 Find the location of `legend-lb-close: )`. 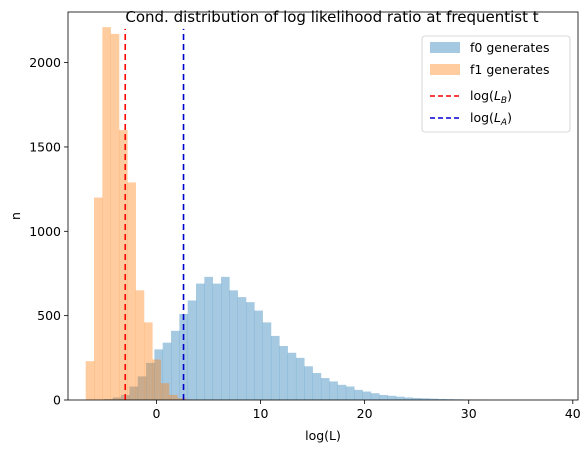

legend-lb-close: ) is located at coordinates (509, 95).